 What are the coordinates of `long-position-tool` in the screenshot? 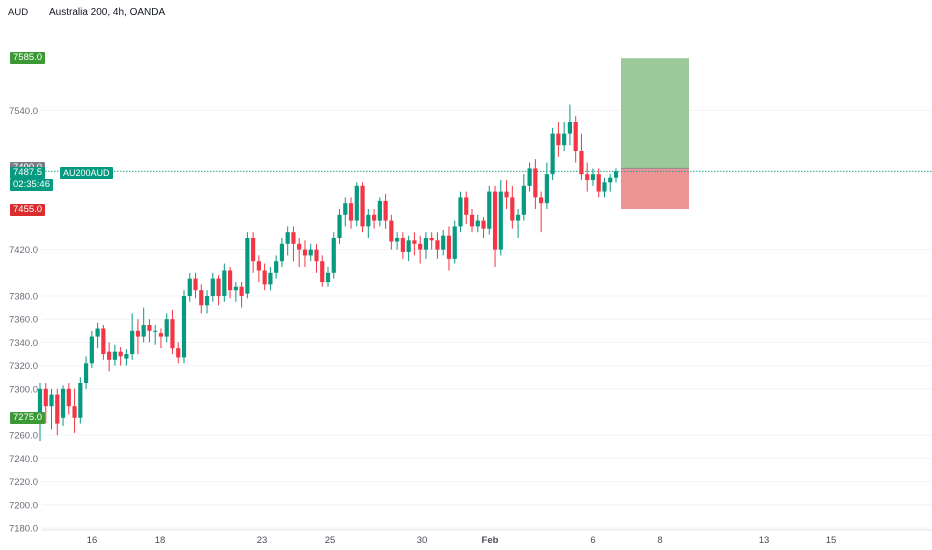 It's located at (655, 133).